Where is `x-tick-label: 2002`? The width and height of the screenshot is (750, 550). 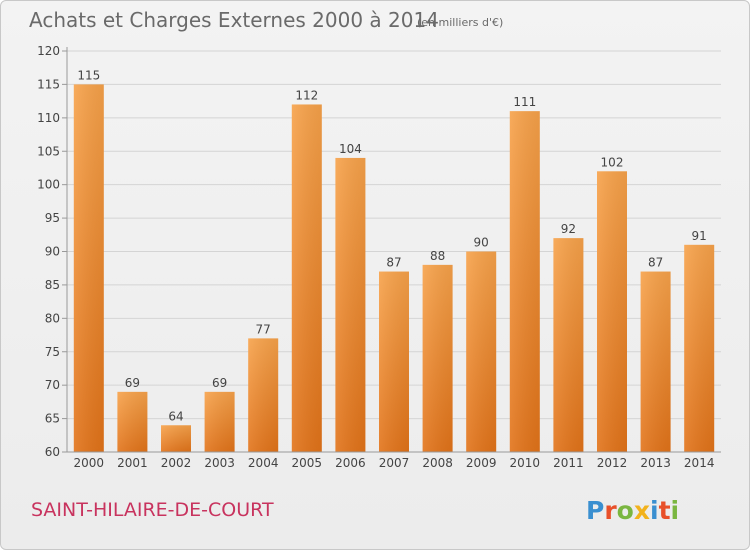
x-tick-label: 2002 is located at coordinates (176, 463).